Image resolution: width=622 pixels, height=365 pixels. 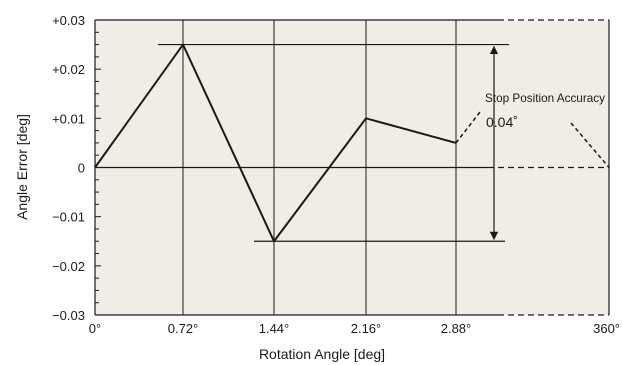 What do you see at coordinates (22, 167) in the screenshot?
I see `y-axis-title: Angle Error [deg]` at bounding box center [22, 167].